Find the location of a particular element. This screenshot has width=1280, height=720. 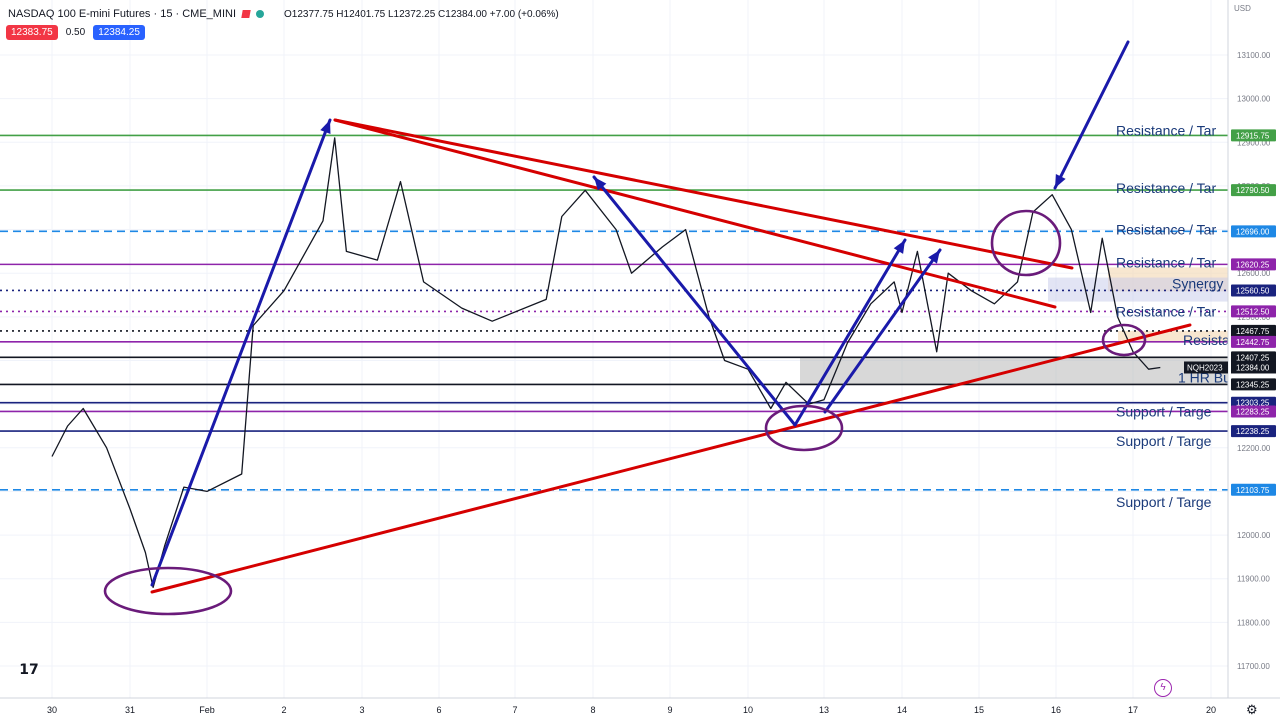

level-price-label: 12620.25 is located at coordinates (1253, 264).